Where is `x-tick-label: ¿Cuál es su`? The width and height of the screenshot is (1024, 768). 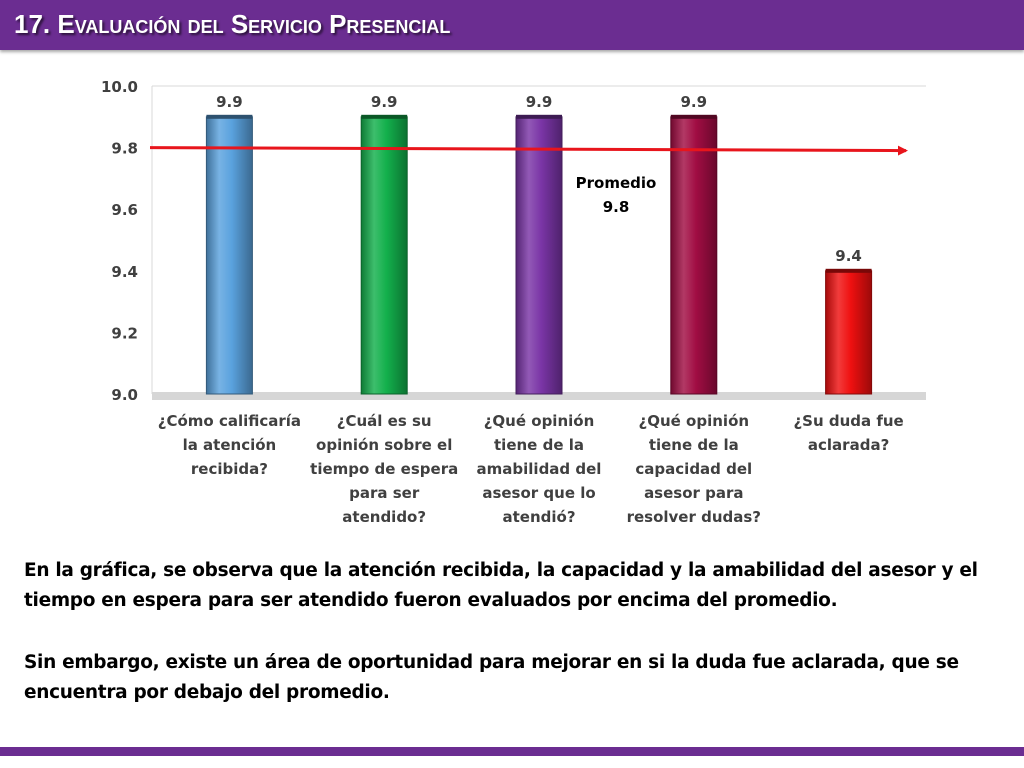 x-tick-label: ¿Cuál es su is located at coordinates (384, 421).